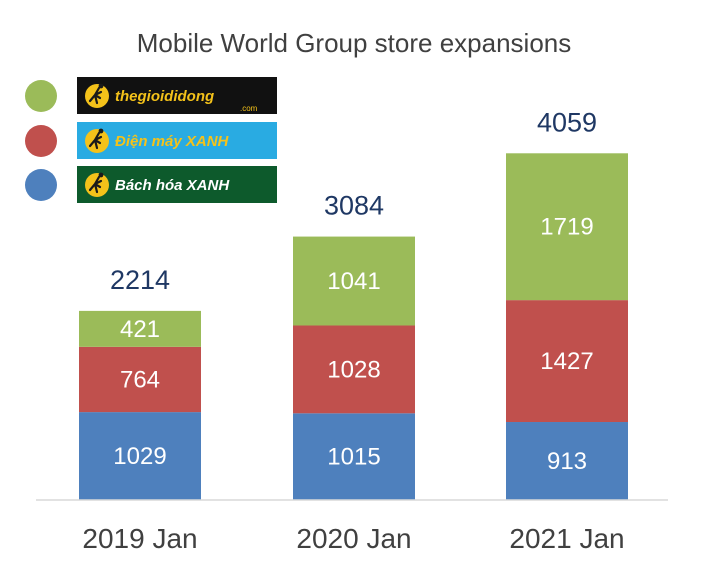  Describe the element at coordinates (172, 185) in the screenshot. I see `logo-text: Bách hóa XANH` at that location.